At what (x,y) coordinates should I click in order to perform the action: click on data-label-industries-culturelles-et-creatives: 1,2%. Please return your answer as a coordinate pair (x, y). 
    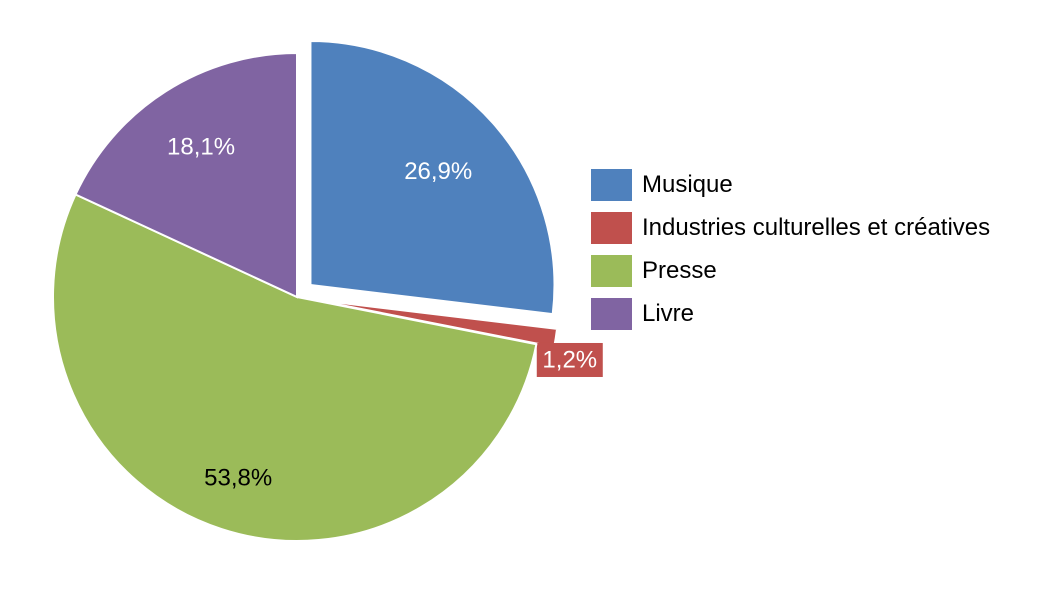
    Looking at the image, I should click on (569, 359).